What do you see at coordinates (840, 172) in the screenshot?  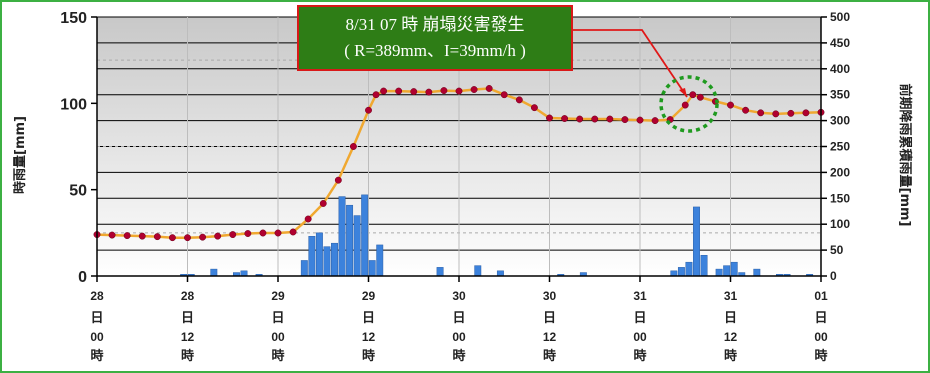 I see `right-tick-label: 200` at bounding box center [840, 172].